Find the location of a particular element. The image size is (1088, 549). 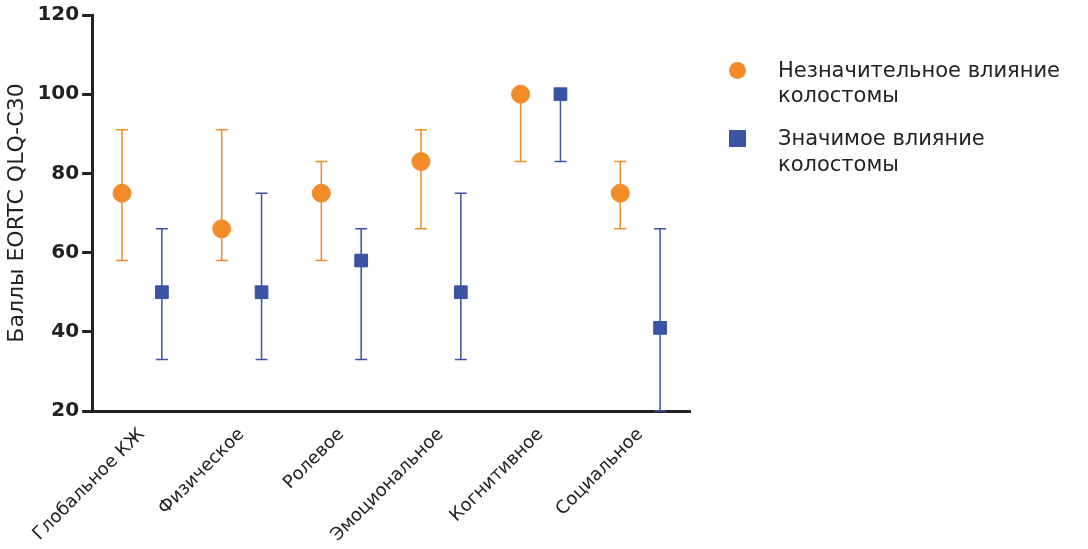

legend-label: Незначительное влияние колостомы is located at coordinates (920, 83).